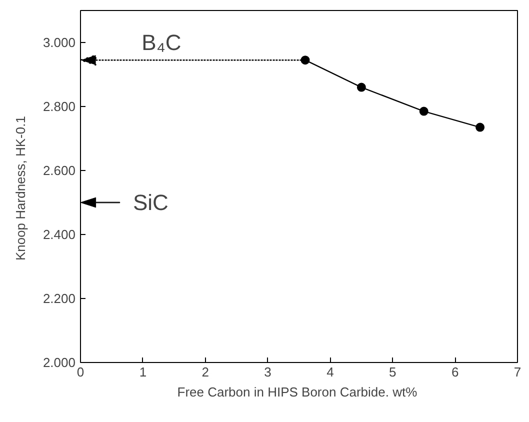  Describe the element at coordinates (80, 372) in the screenshot. I see `x-tick-label: 0` at that location.